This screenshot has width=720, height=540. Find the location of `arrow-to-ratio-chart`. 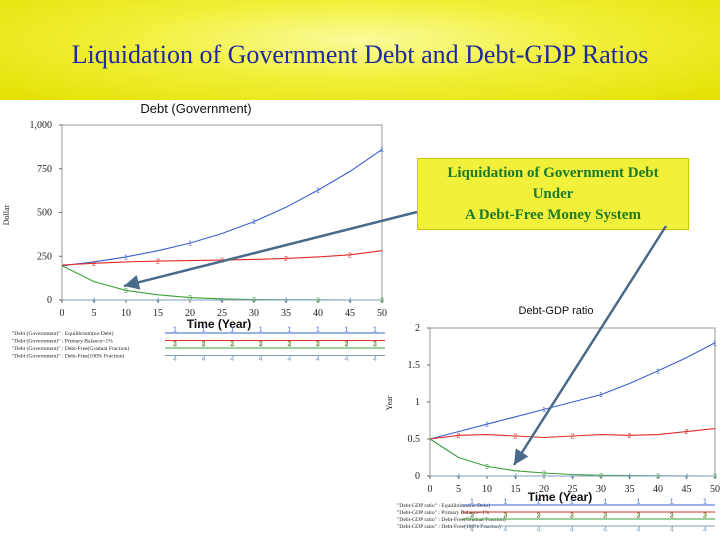

arrow-to-ratio-chart is located at coordinates (590, 345).